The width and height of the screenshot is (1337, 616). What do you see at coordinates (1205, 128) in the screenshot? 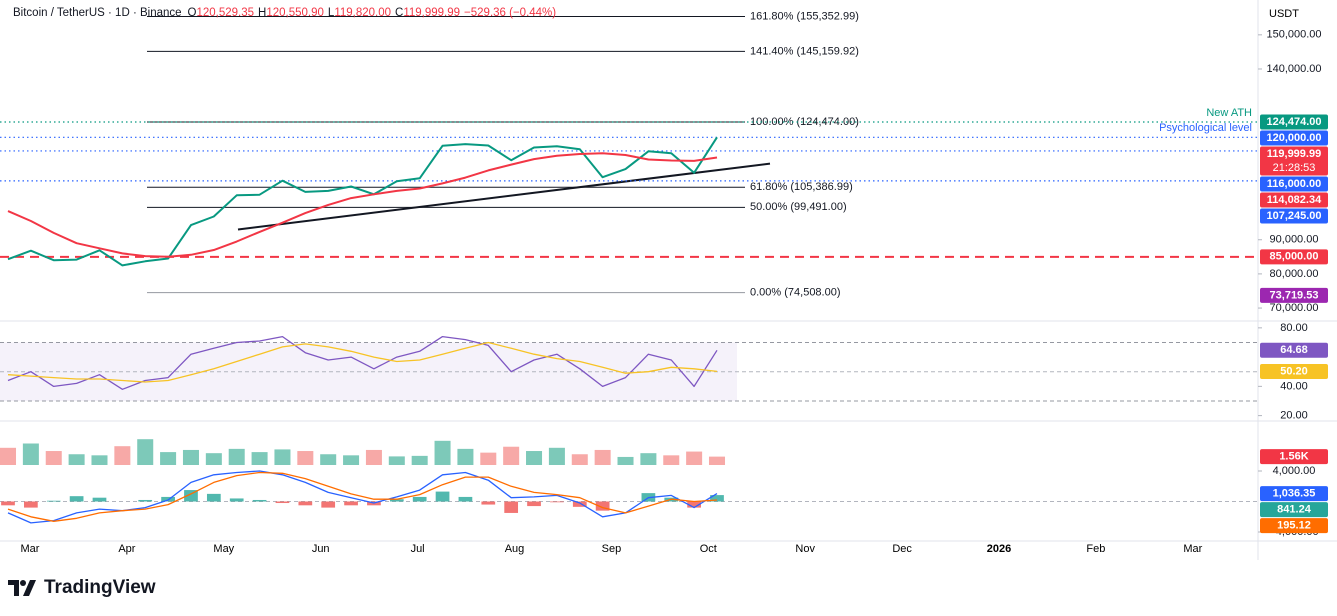
I see `level-note: Psychological level` at bounding box center [1205, 128].